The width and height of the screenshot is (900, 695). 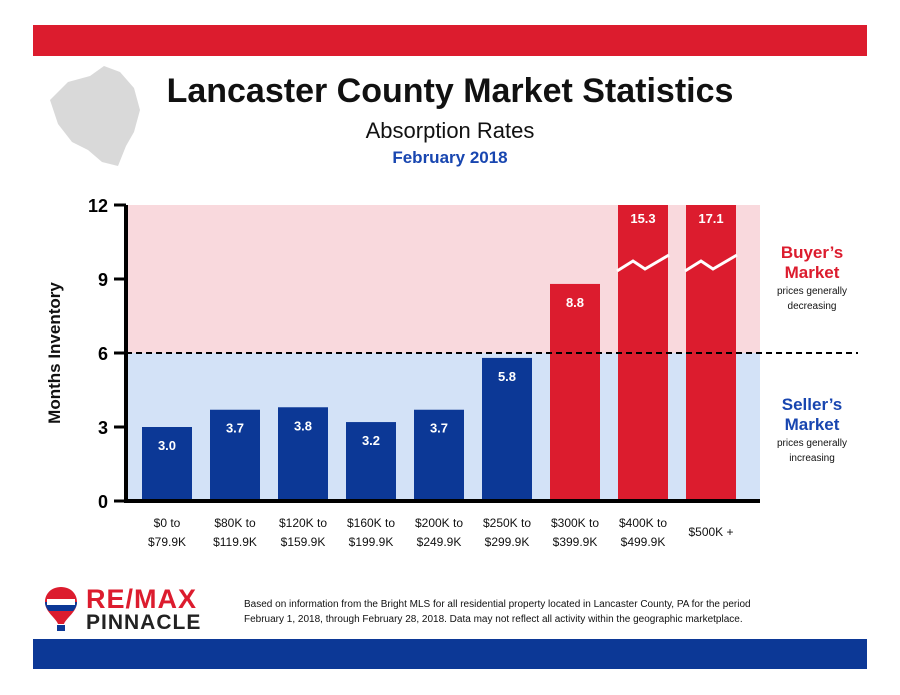 I want to click on y-tick-label: 9, so click(x=103, y=280).